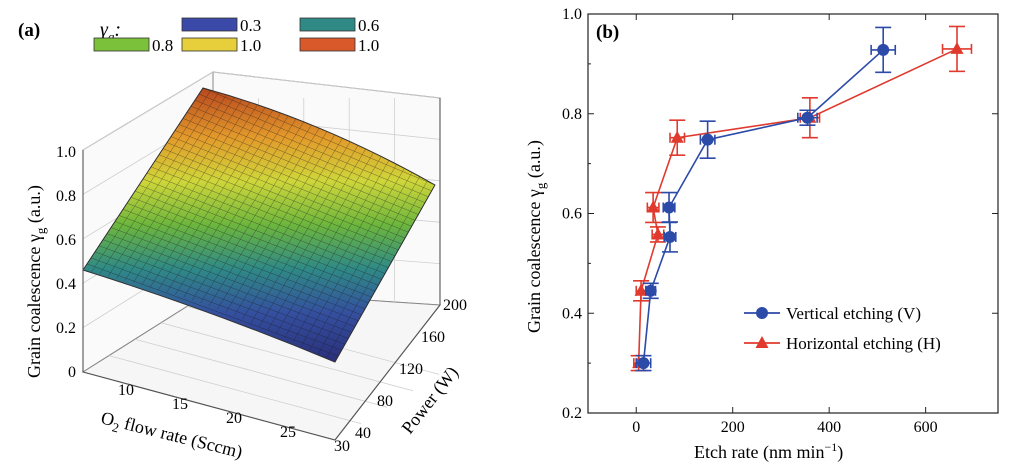 Image resolution: width=1012 pixels, height=471 pixels. What do you see at coordinates (288, 432) in the screenshot?
I see `x-tick-label: 25` at bounding box center [288, 432].